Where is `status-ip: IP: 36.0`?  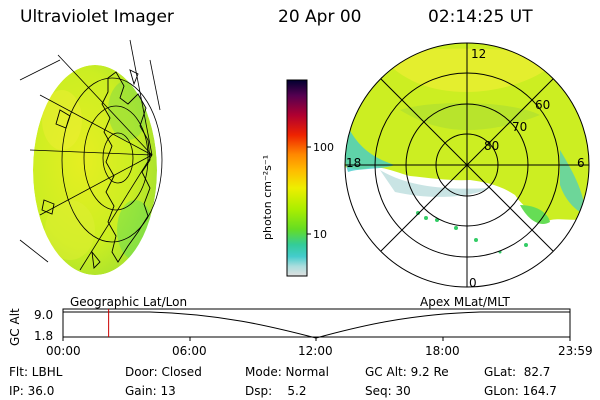
status-ip: IP: 36.0 is located at coordinates (32, 391).